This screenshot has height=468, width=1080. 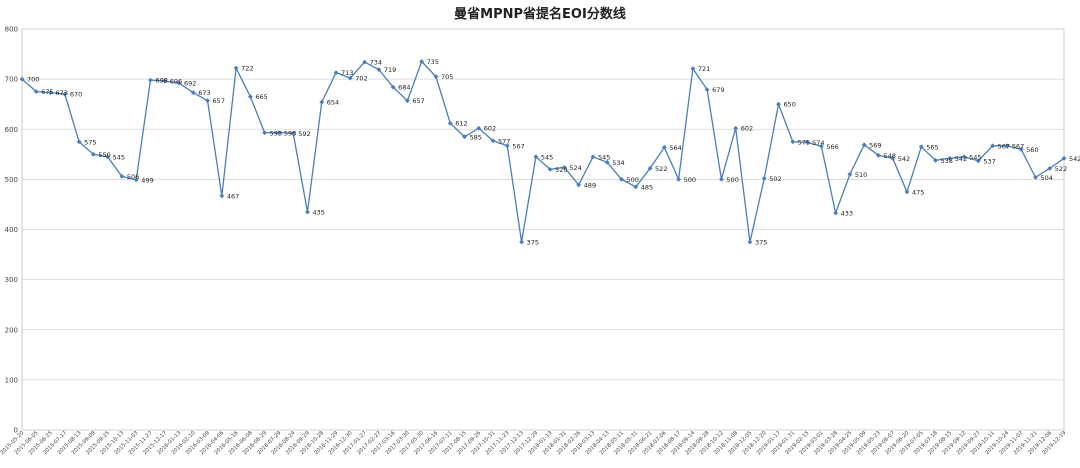 I want to click on data-label: 560, so click(x=1032, y=150).